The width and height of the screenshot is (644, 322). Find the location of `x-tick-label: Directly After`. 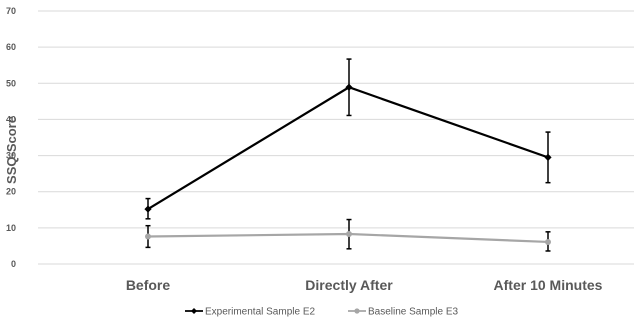

x-tick-label: Directly After is located at coordinates (349, 285).